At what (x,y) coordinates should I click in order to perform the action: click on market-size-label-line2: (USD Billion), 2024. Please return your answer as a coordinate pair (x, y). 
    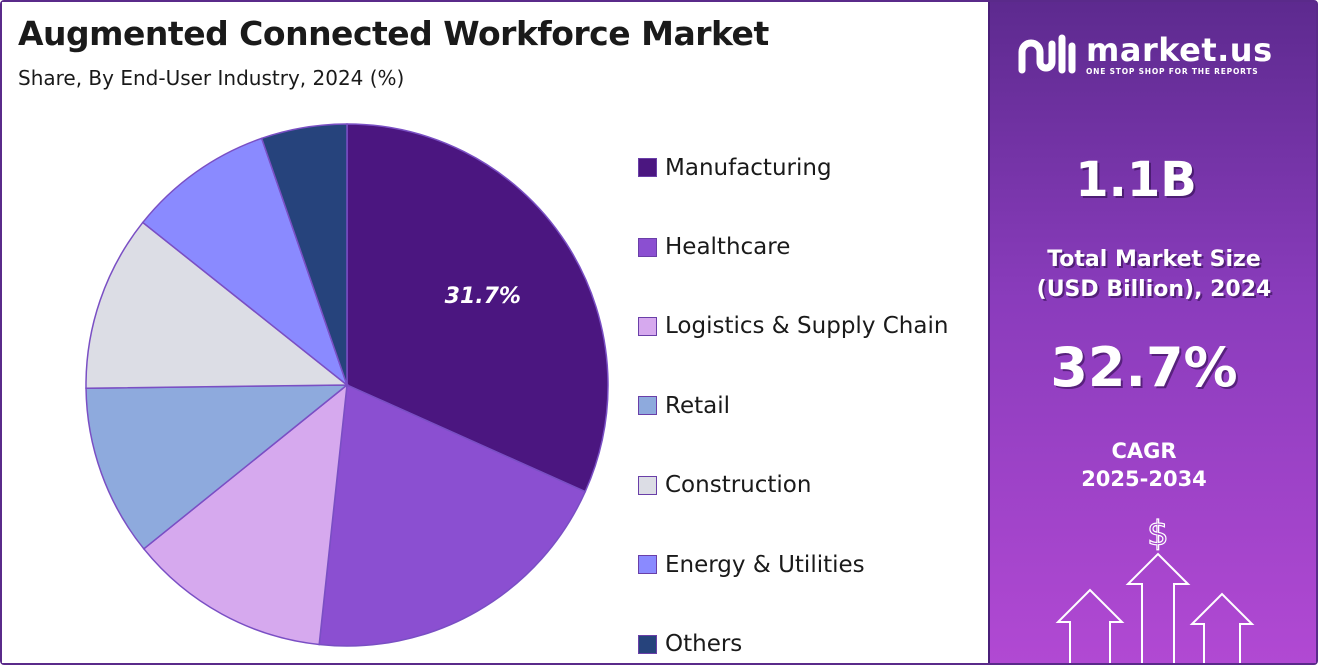
    Looking at the image, I should click on (1154, 289).